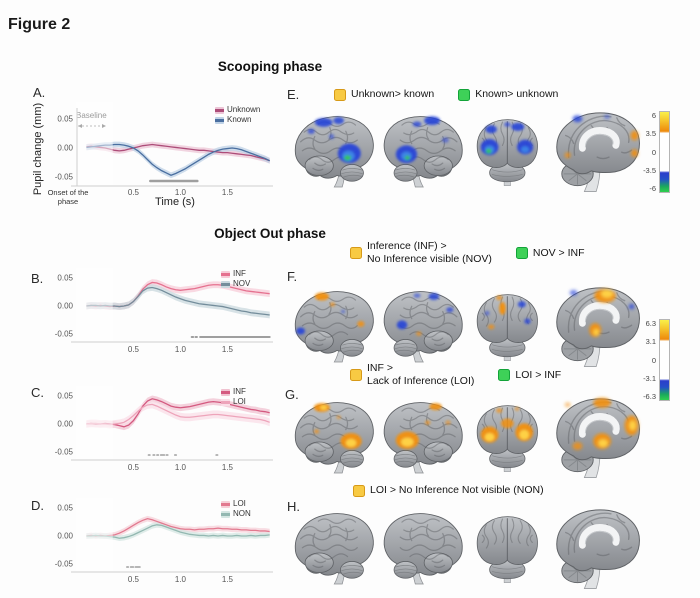 Image resolution: width=700 pixels, height=598 pixels. What do you see at coordinates (650, 342) in the screenshot?
I see `colorbar-tick: 3.1` at bounding box center [650, 342].